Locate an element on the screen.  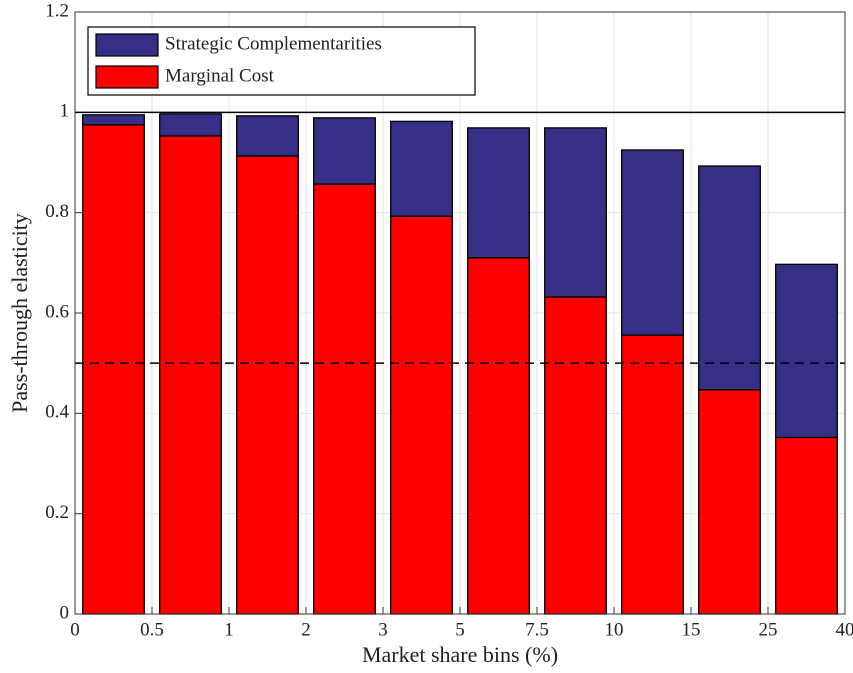
y-tick-label: 0 is located at coordinates (65, 612).